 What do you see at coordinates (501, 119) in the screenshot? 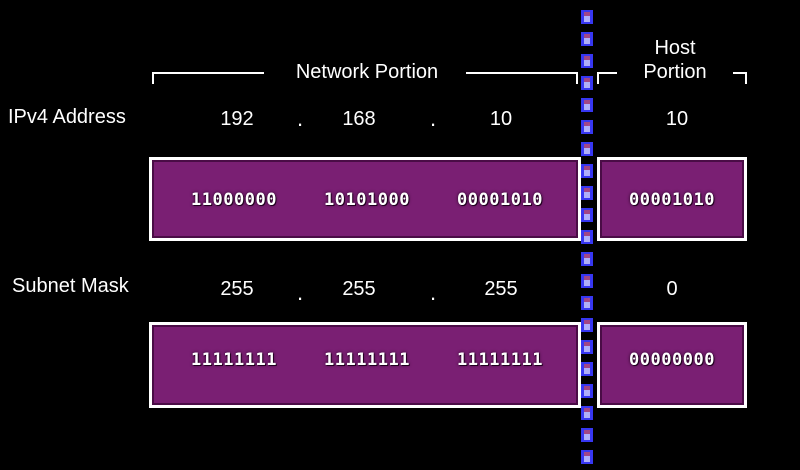
I see `ipv4-octet-3: 10` at bounding box center [501, 119].